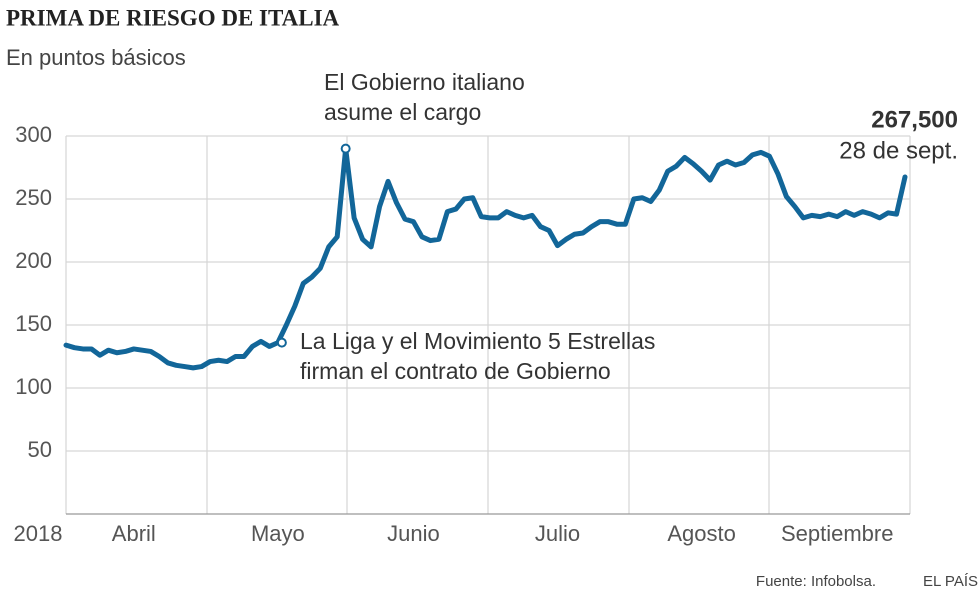 This screenshot has width=980, height=597. Describe the element at coordinates (477, 341) in the screenshot. I see `annotation-text: La Liga y el Movimiento 5 Estrellas` at that location.